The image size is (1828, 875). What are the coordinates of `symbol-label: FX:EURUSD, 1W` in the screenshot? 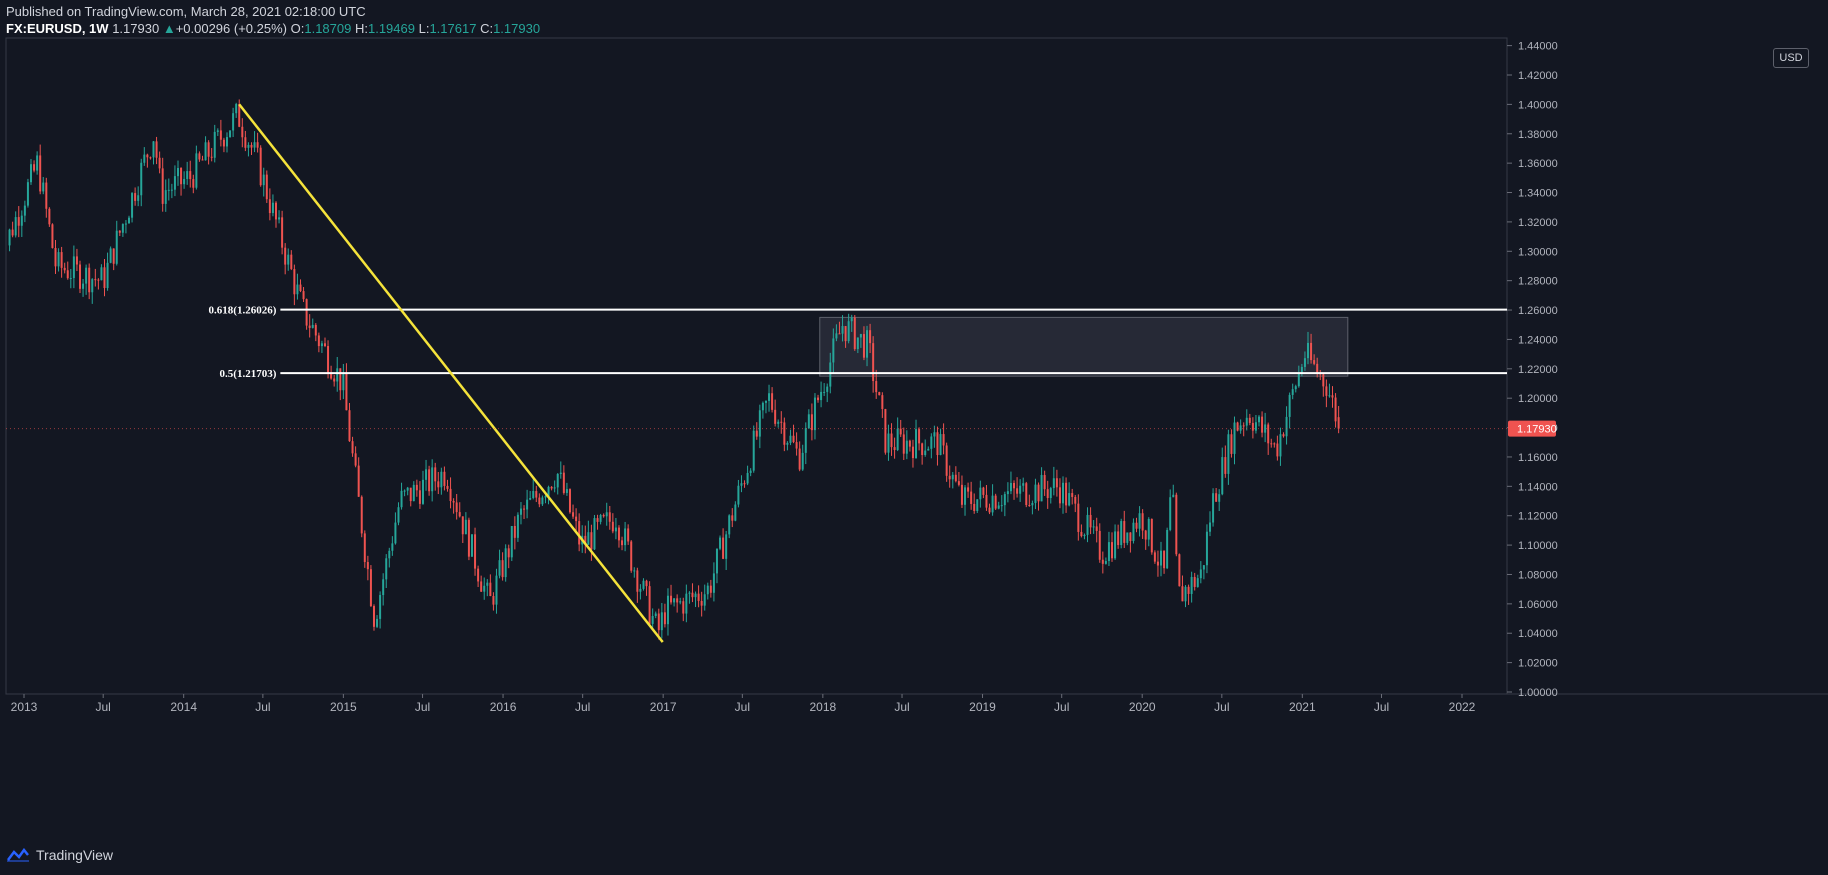 It's located at (57, 28).